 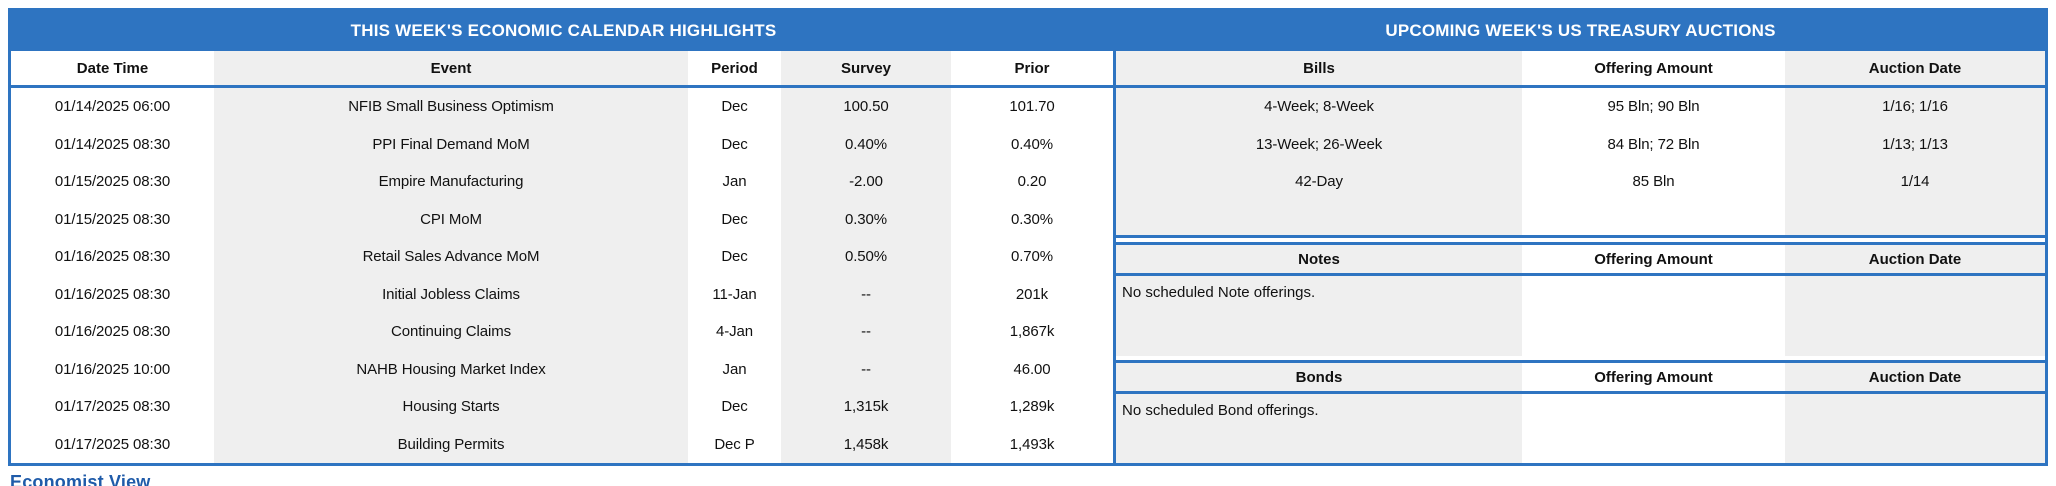 What do you see at coordinates (734, 444) in the screenshot?
I see `table-cell: Dec P` at bounding box center [734, 444].